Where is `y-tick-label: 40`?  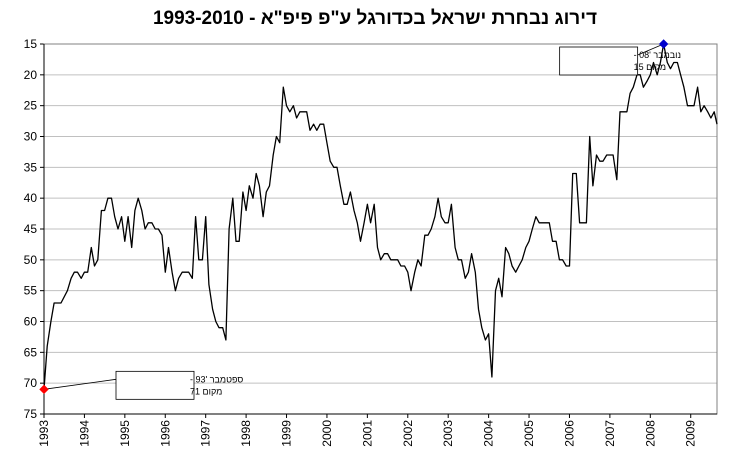
y-tick-label: 40 is located at coordinates (31, 198).